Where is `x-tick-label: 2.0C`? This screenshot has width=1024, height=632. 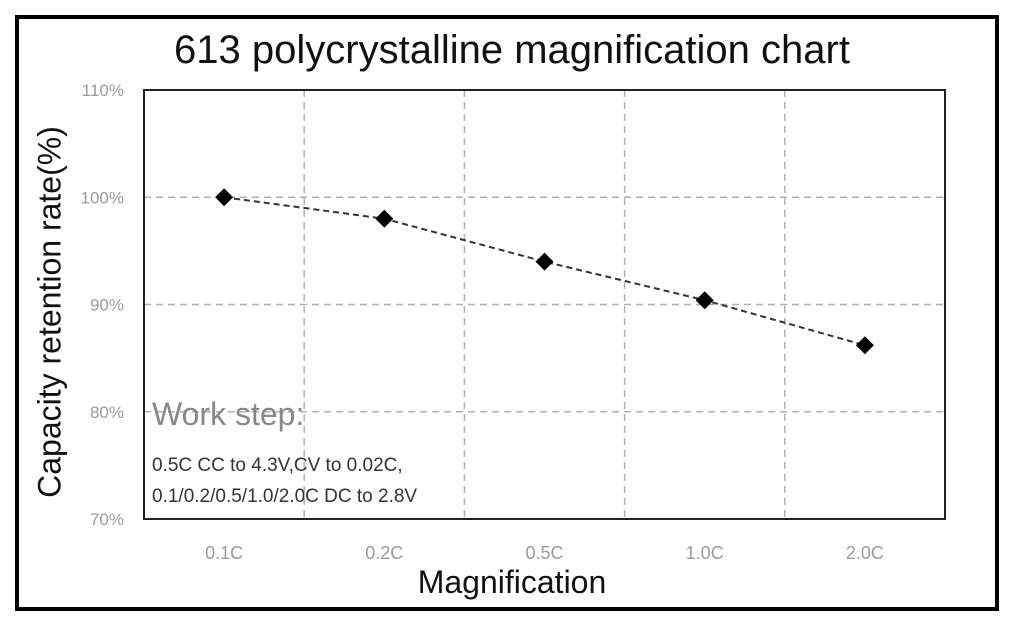 x-tick-label: 2.0C is located at coordinates (865, 553).